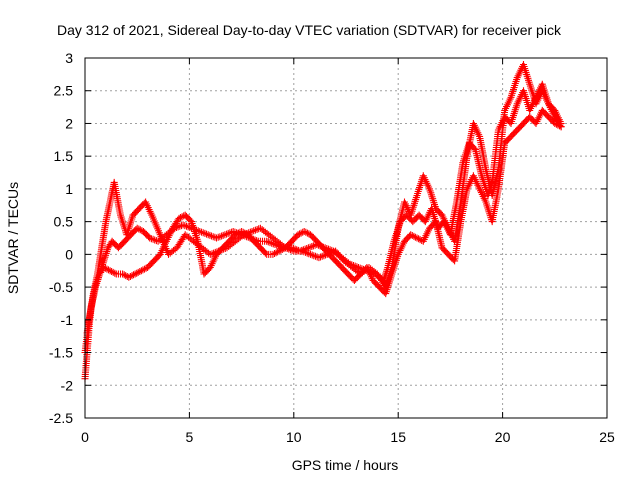 This screenshot has height=480, width=640. I want to click on y-tick-label: 1, so click(69, 189).